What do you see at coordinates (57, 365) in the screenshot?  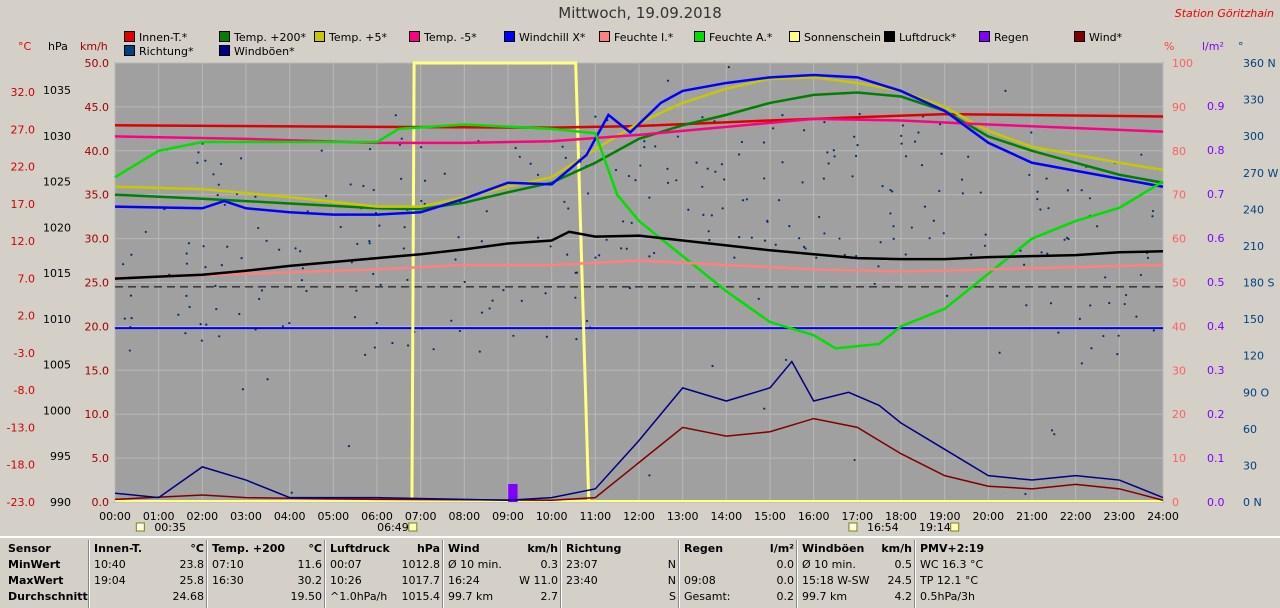 I see `tick-hpa: 1005` at bounding box center [57, 365].